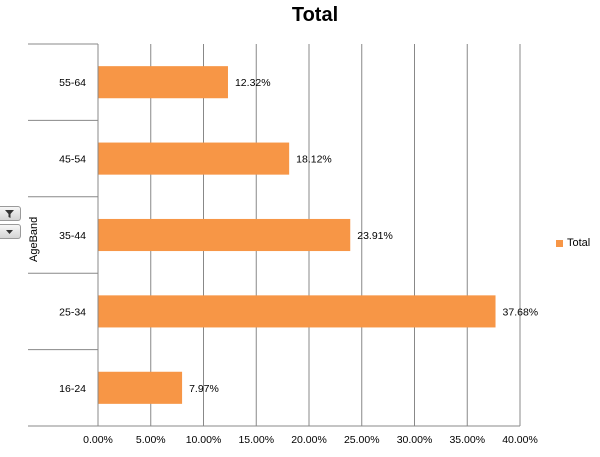  What do you see at coordinates (559, 243) in the screenshot?
I see `legend-swatch` at bounding box center [559, 243].